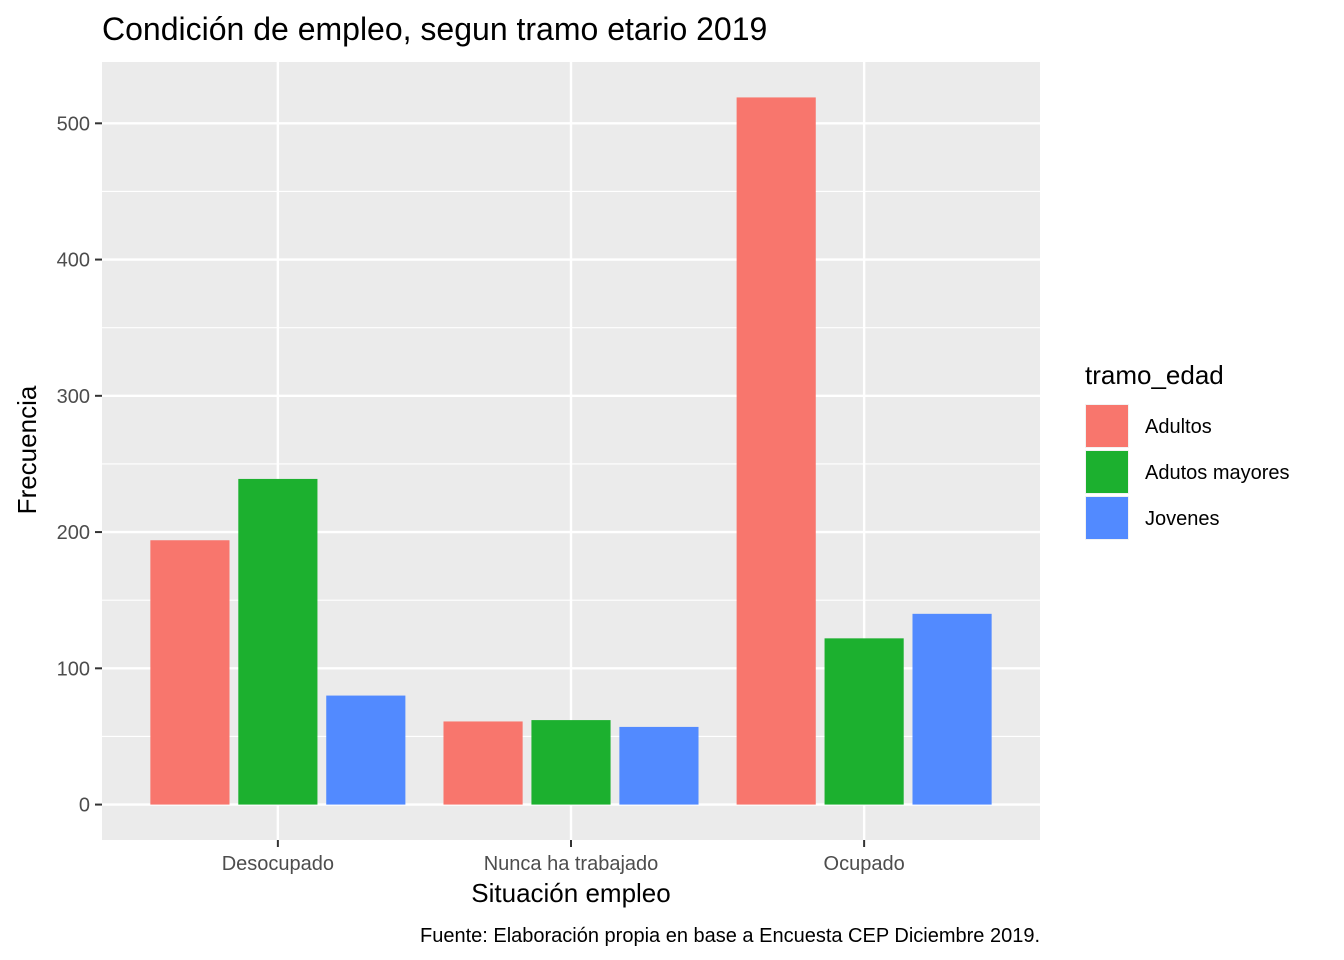  What do you see at coordinates (278, 641) in the screenshot?
I see `bar-adutos-mayores-desocupado` at bounding box center [278, 641].